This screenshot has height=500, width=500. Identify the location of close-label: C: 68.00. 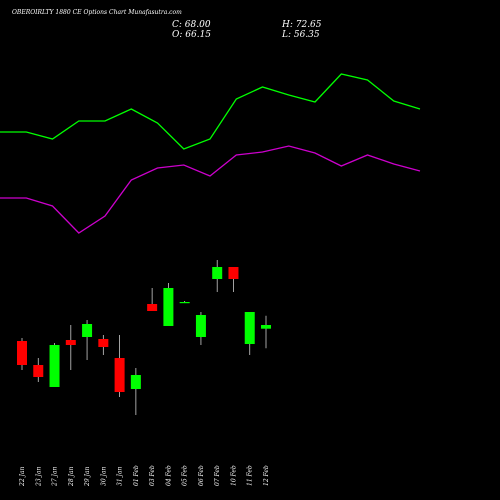
(191, 25).